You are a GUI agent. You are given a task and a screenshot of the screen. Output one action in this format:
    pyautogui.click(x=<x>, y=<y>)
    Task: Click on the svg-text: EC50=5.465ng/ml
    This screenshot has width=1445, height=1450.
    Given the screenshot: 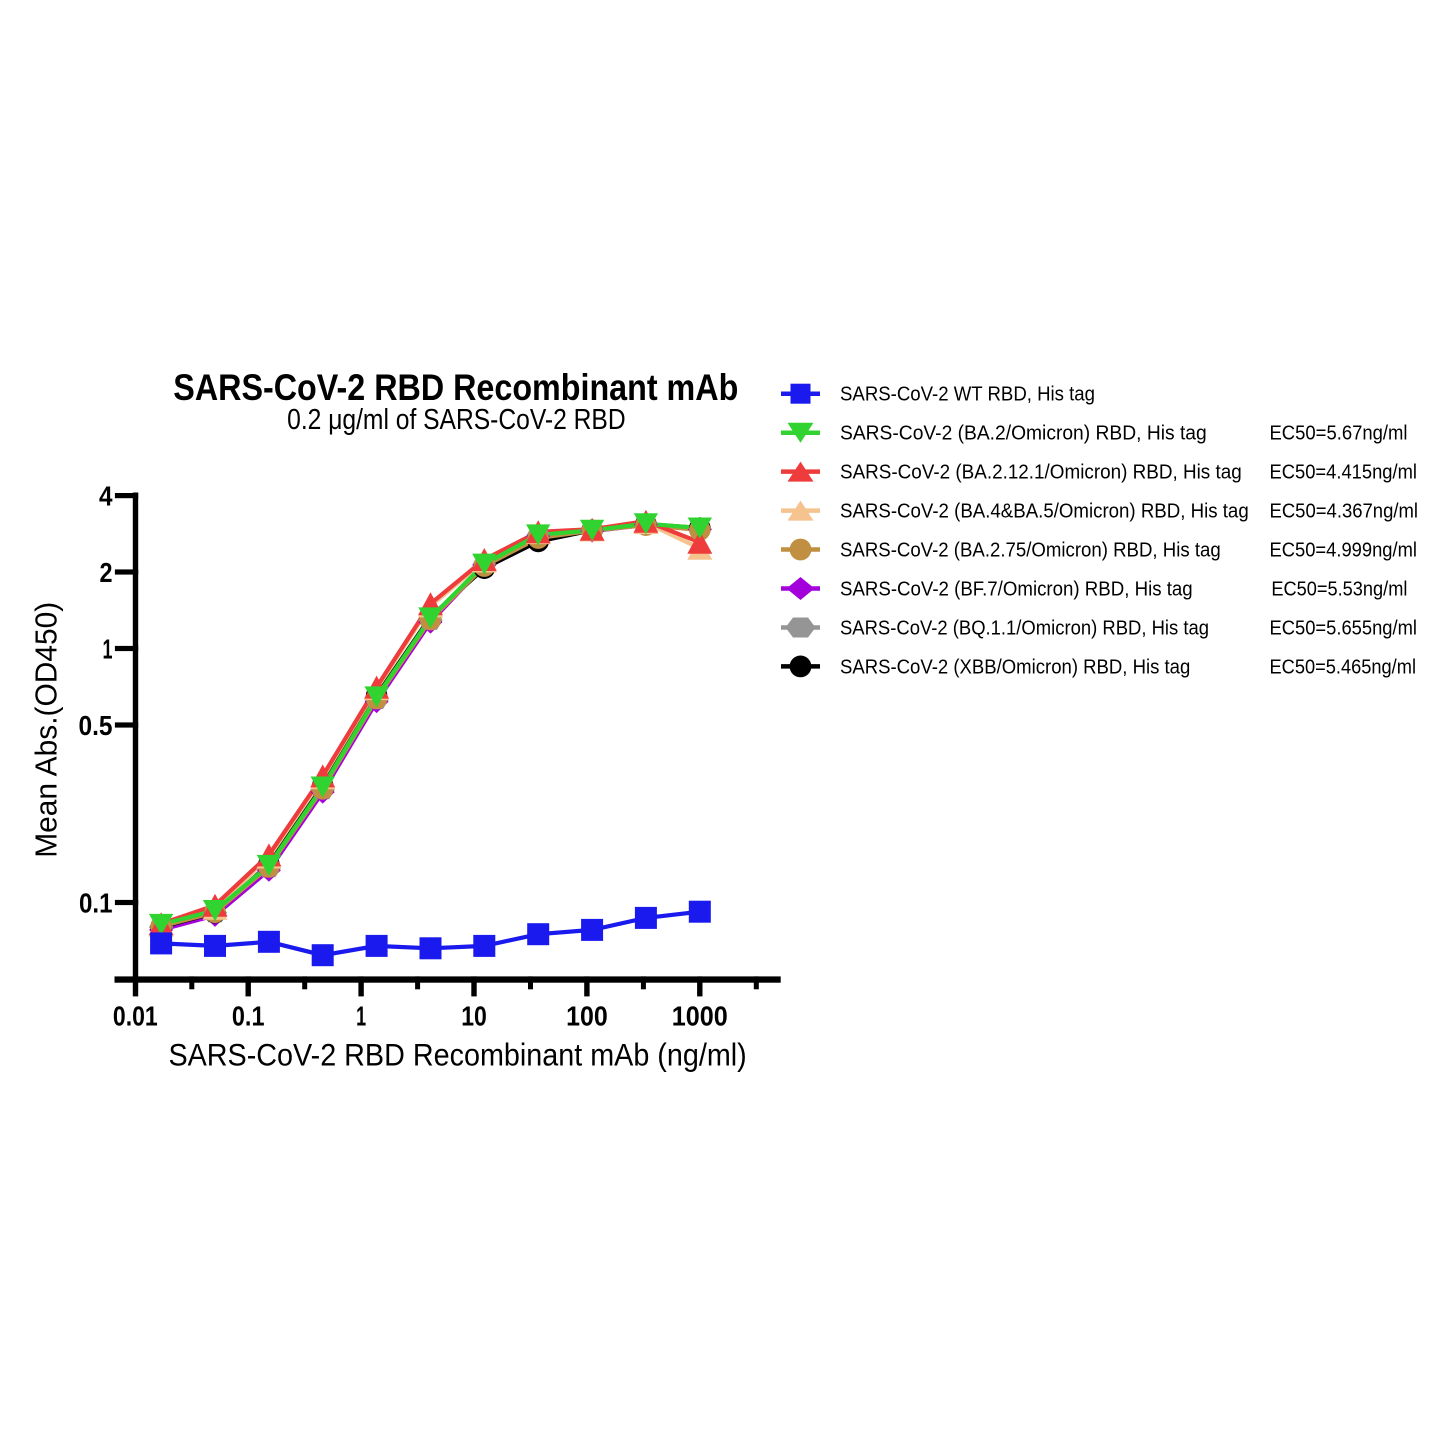 What is the action you would take?
    pyautogui.click(x=1343, y=666)
    